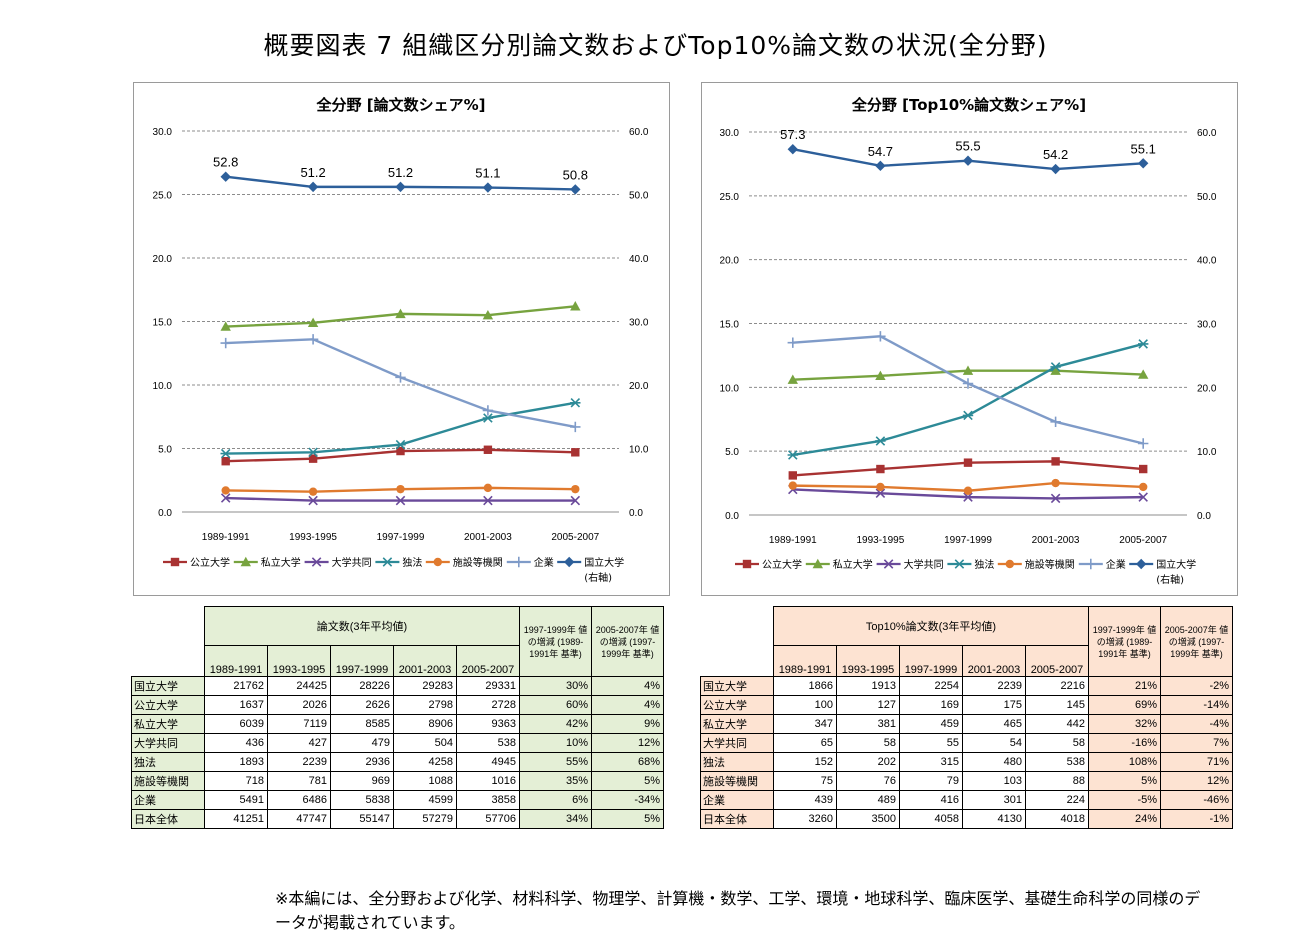 This screenshot has height=939, width=1311. I want to click on x-tick-label: 1993-1995, so click(313, 537).